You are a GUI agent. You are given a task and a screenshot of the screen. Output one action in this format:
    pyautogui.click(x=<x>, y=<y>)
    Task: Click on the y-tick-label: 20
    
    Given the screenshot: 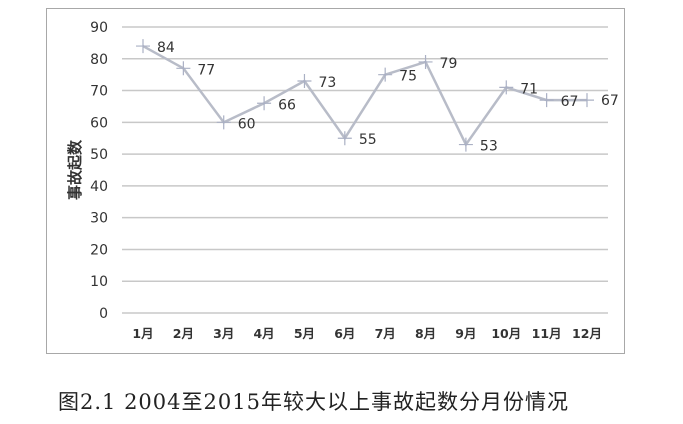 What is the action you would take?
    pyautogui.click(x=99, y=250)
    